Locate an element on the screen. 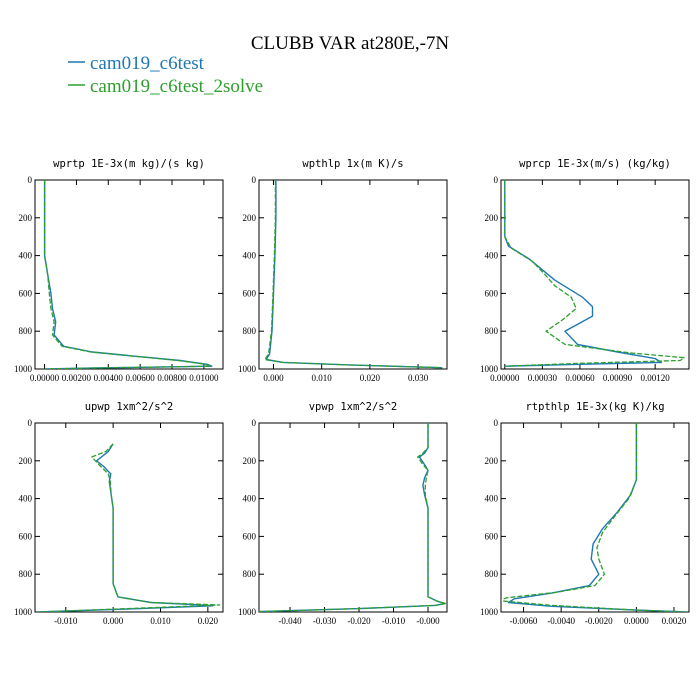 The image size is (700, 700). panel-title: rtpthlp 1E-3x(kg K)/kg is located at coordinates (594, 407).